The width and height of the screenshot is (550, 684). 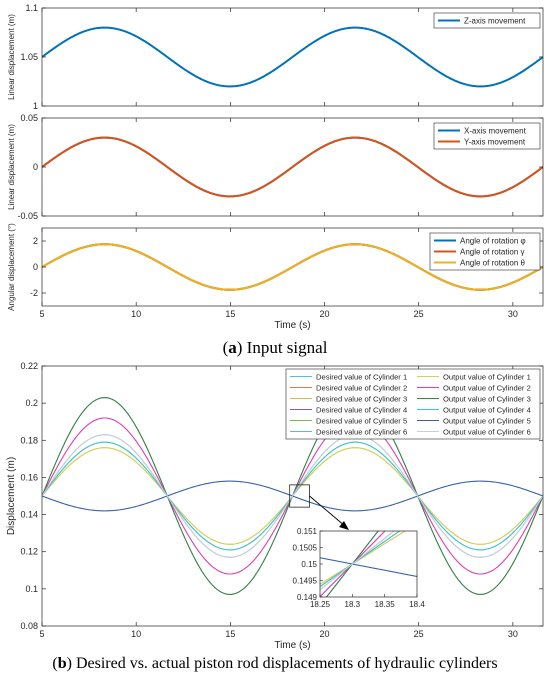 What do you see at coordinates (320, 604) in the screenshot?
I see `inset-x-tick-label: 18.25` at bounding box center [320, 604].